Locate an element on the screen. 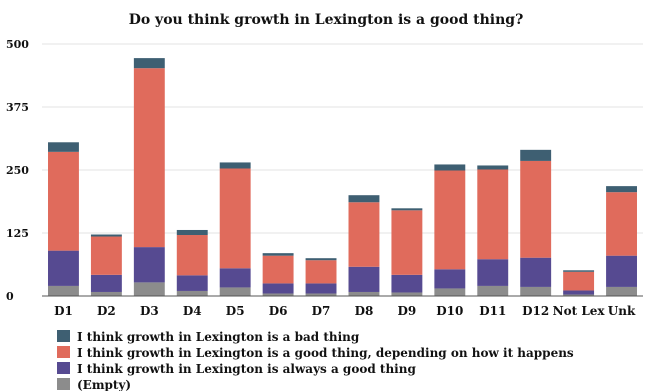 The height and width of the screenshot is (391, 653). bar-group-d7 is located at coordinates (321, 277).